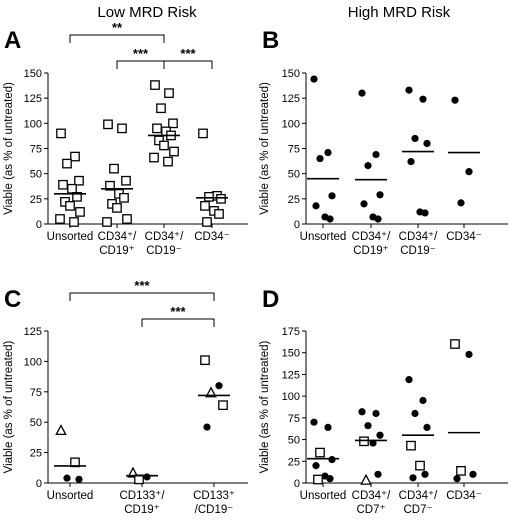 The width and height of the screenshot is (520, 524). What do you see at coordinates (61, 430) in the screenshot?
I see `triangle-marker` at bounding box center [61, 430].